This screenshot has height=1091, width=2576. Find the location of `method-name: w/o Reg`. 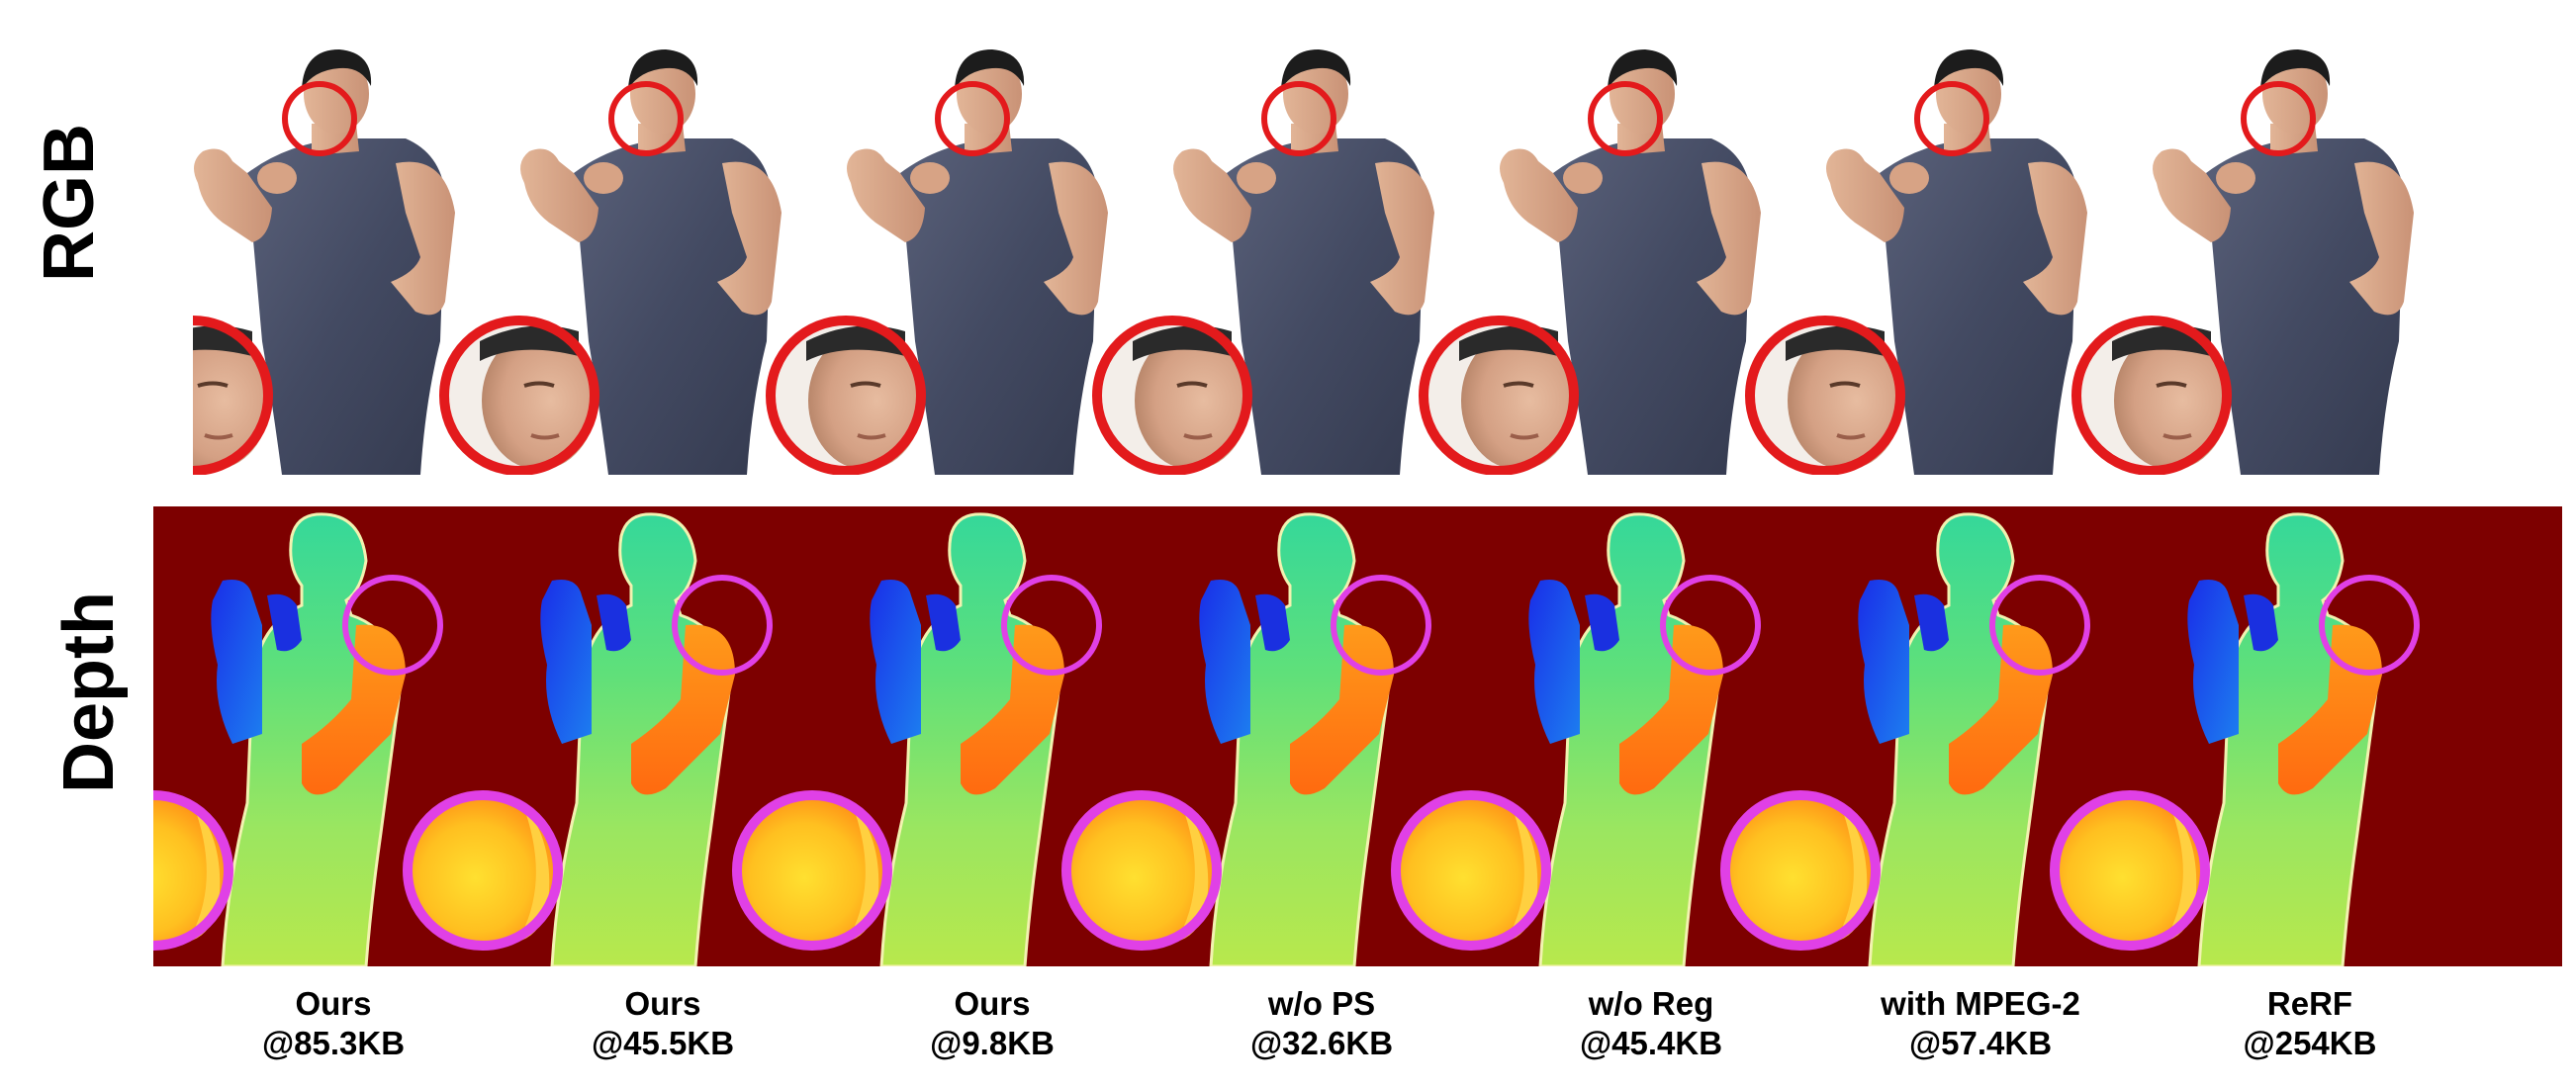

method-name: w/o Reg is located at coordinates (1651, 1003).